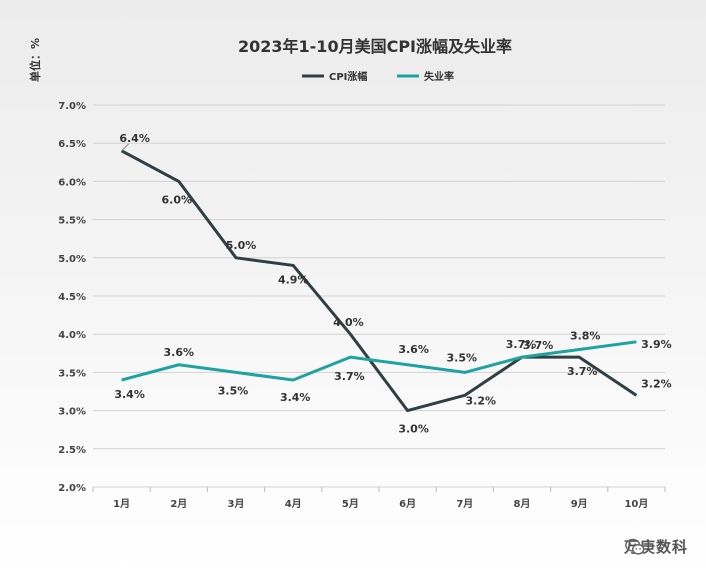 Image resolution: width=706 pixels, height=573 pixels. I want to click on legend: CPI涨幅 失业率, so click(378, 76).